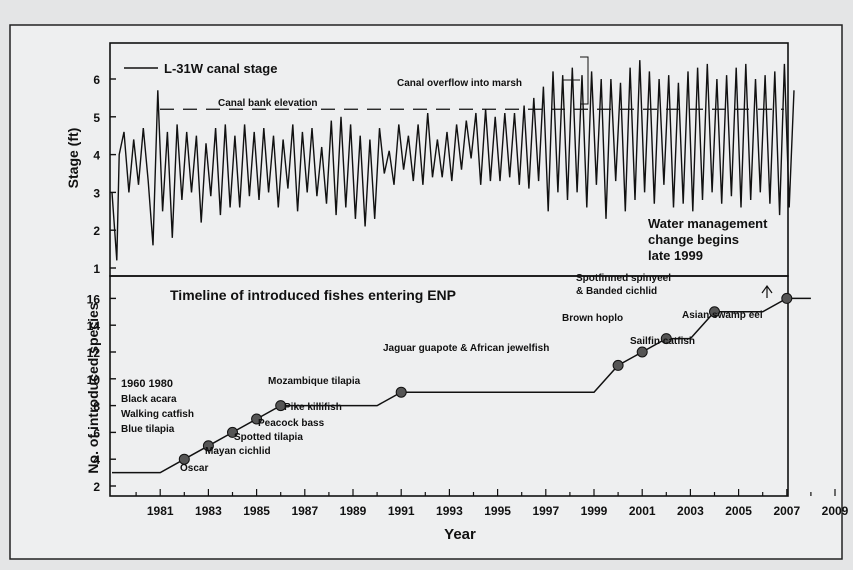 This screenshot has width=853, height=570. Describe the element at coordinates (401, 511) in the screenshot. I see `x-tick-label: 1991` at that location.